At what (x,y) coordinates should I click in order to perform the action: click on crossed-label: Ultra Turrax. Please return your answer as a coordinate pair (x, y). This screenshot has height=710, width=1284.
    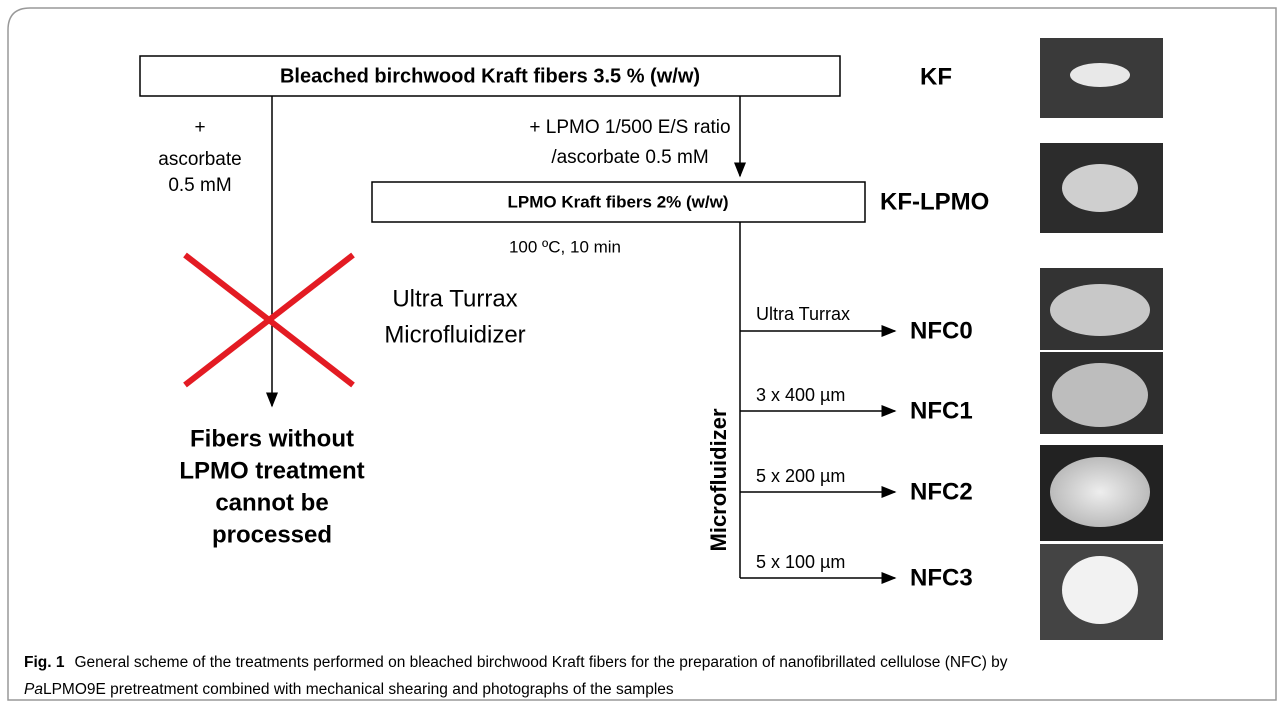
    Looking at the image, I should click on (454, 298).